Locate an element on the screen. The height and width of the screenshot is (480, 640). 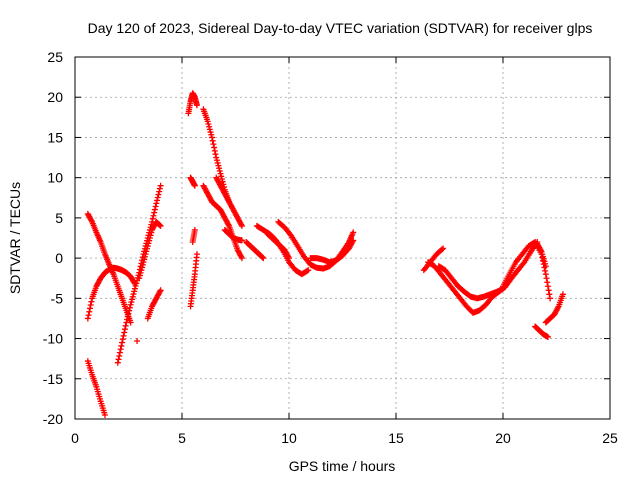
y-tick-label: 25 is located at coordinates (55, 57).